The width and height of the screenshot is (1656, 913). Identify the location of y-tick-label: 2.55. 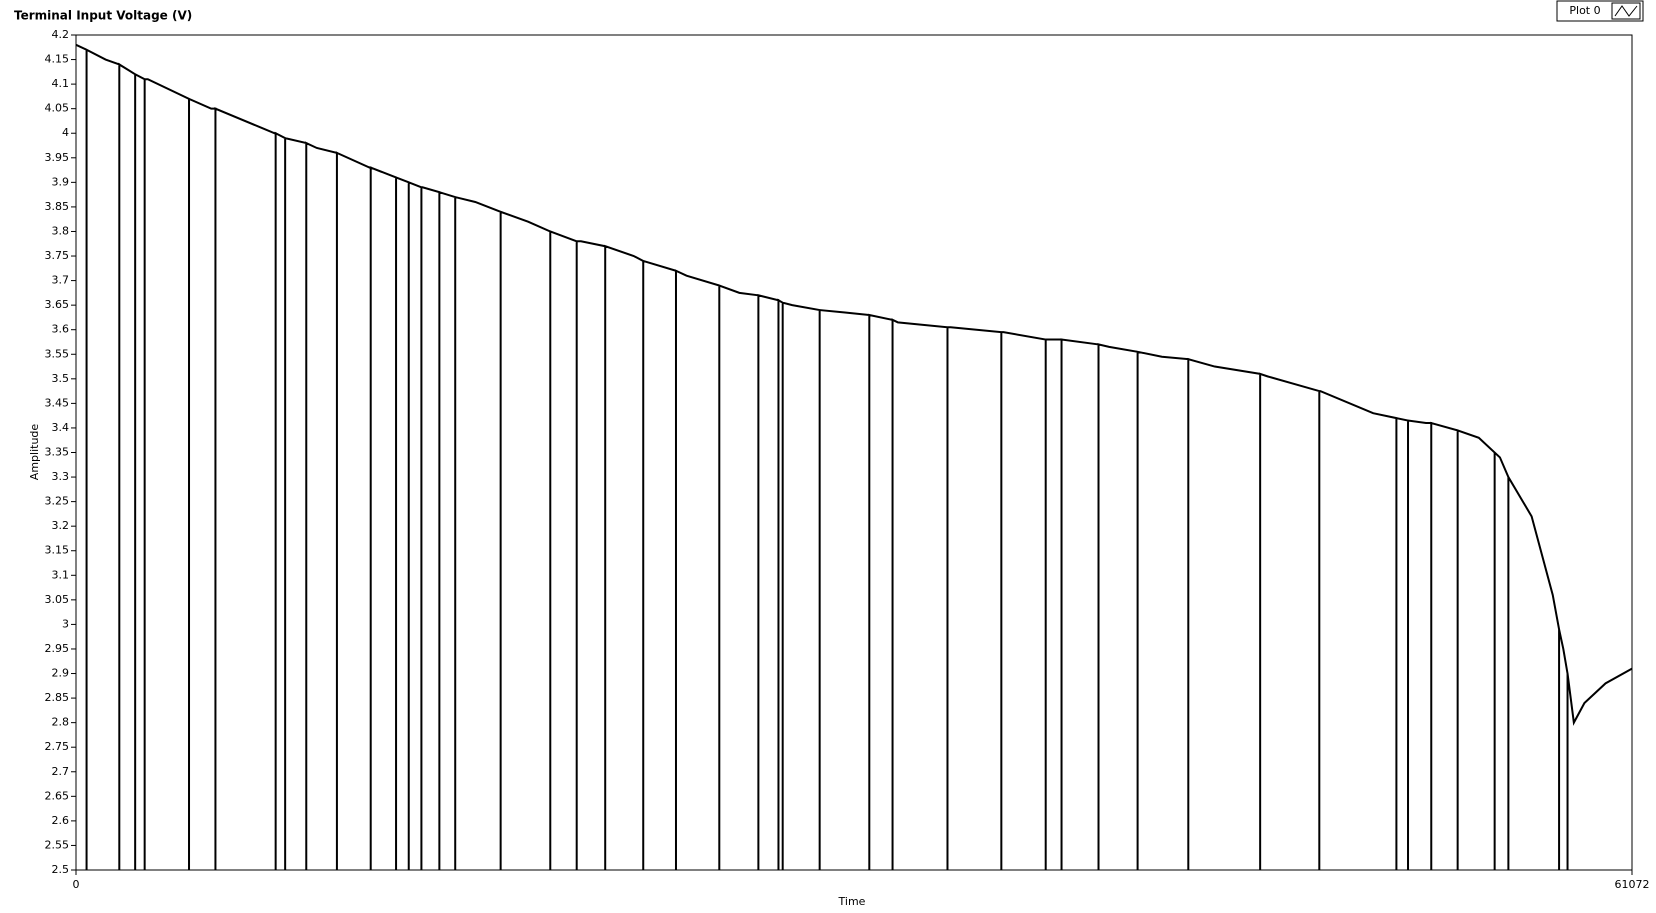
(57, 844).